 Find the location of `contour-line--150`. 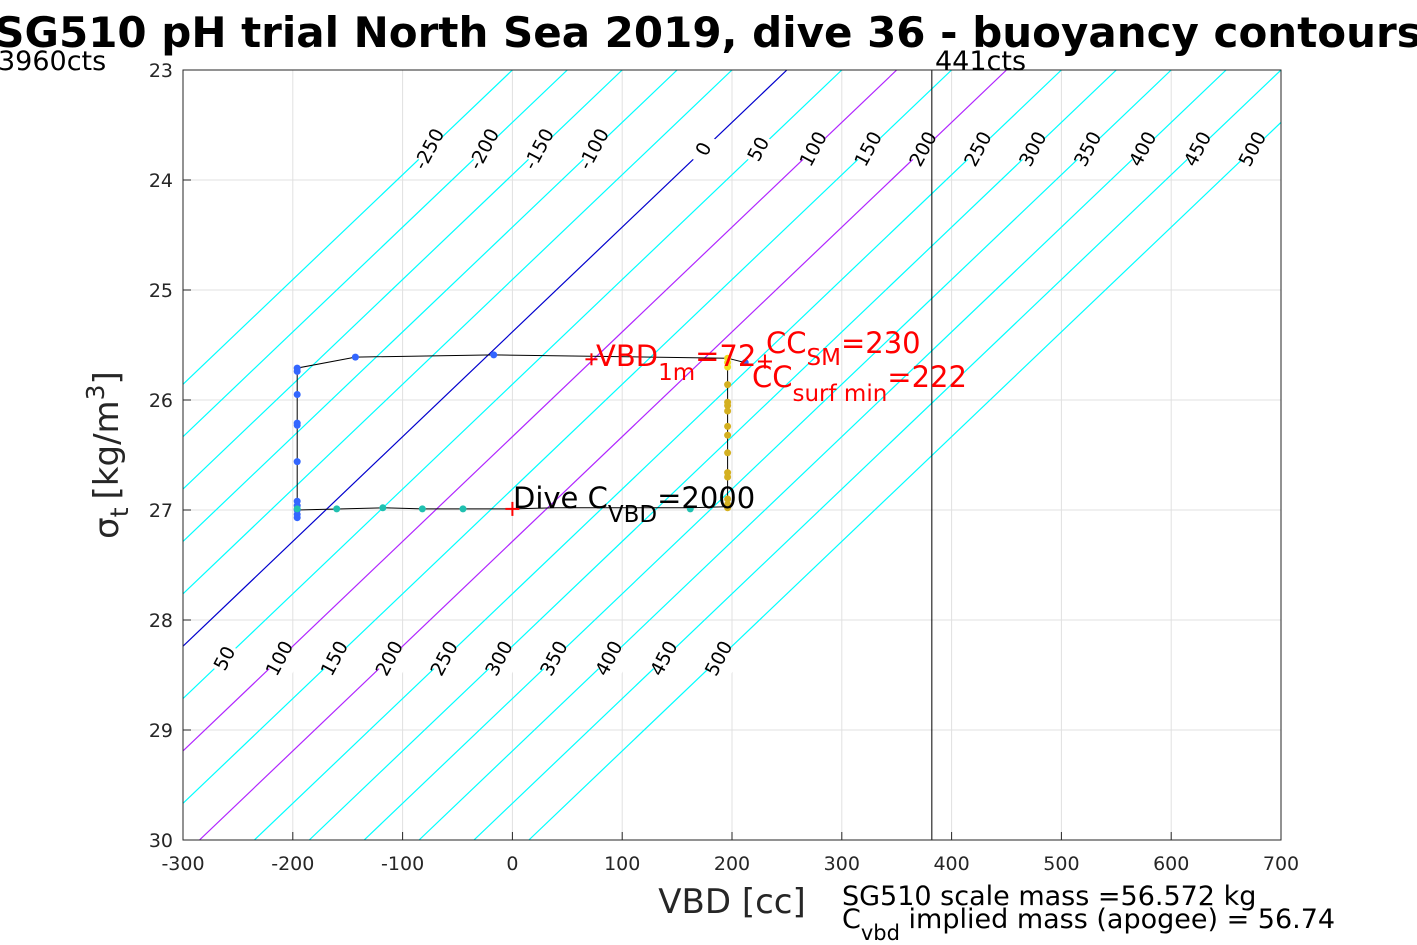

contour-line--150 is located at coordinates (403, 280).